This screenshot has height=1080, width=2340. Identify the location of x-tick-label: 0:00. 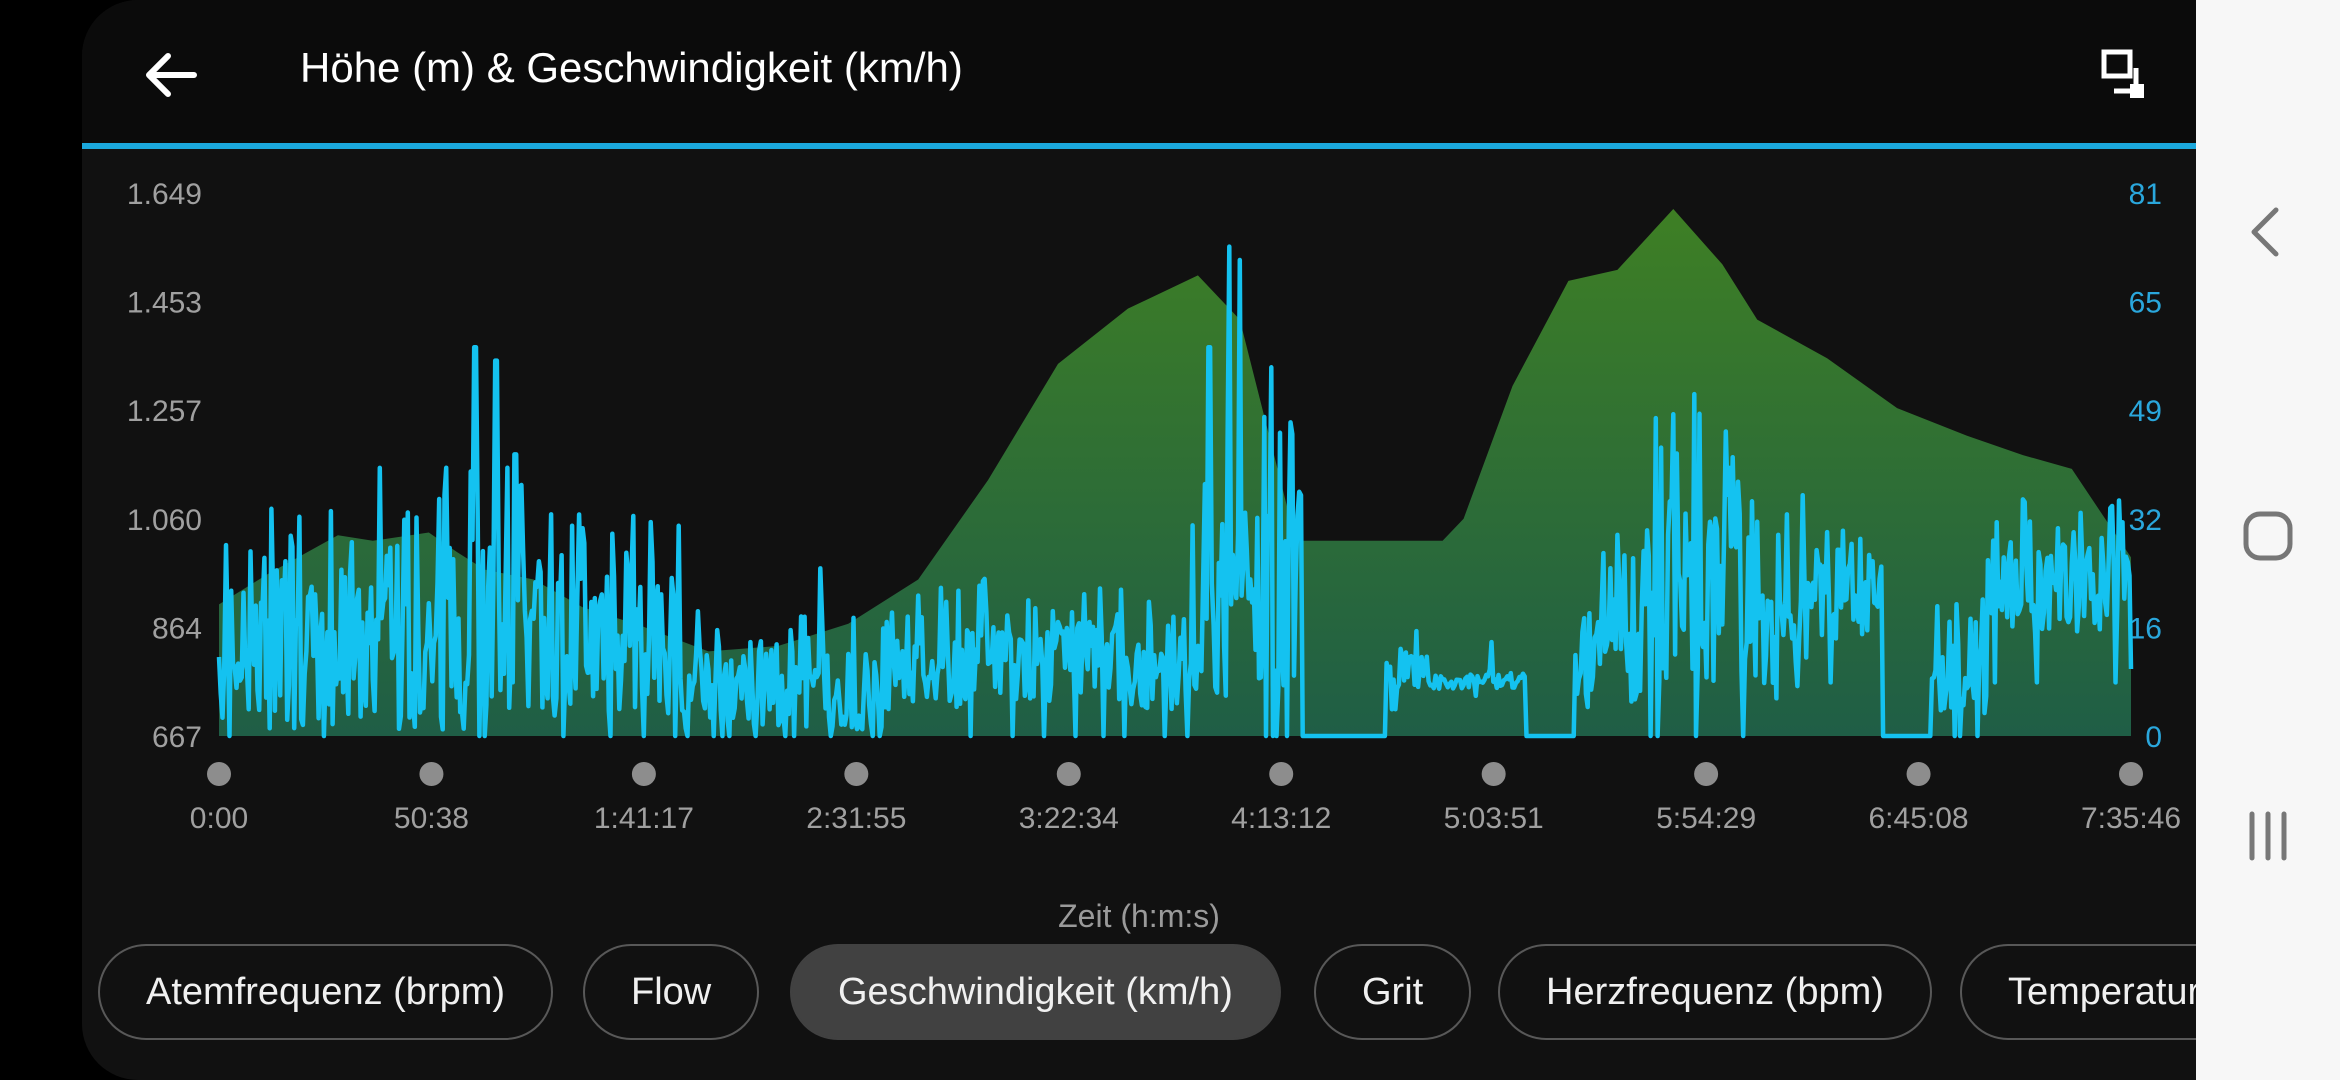
(219, 818).